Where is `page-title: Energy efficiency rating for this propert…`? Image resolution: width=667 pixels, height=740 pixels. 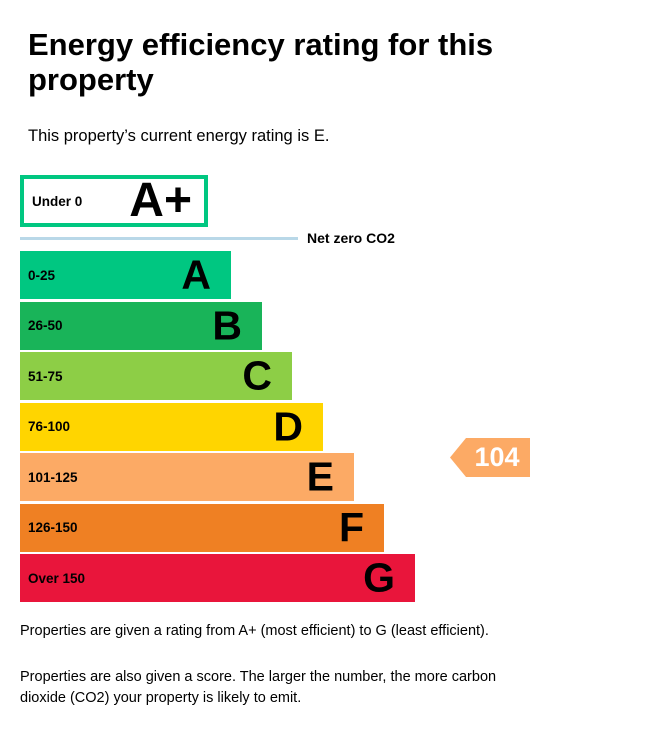 page-title: Energy efficiency rating for this propert… is located at coordinates (260, 62).